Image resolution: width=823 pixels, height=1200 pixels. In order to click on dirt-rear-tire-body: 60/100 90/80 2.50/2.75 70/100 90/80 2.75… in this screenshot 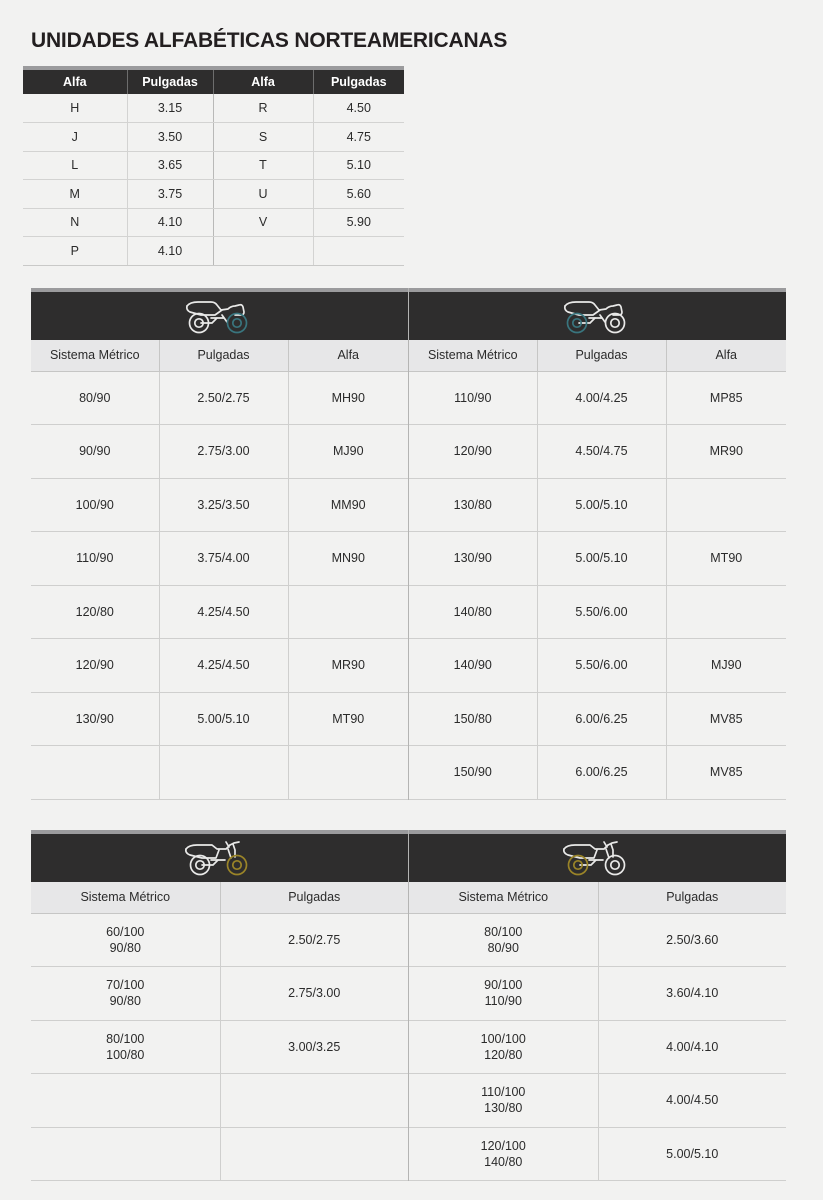, I will do `click(219, 1047)`.